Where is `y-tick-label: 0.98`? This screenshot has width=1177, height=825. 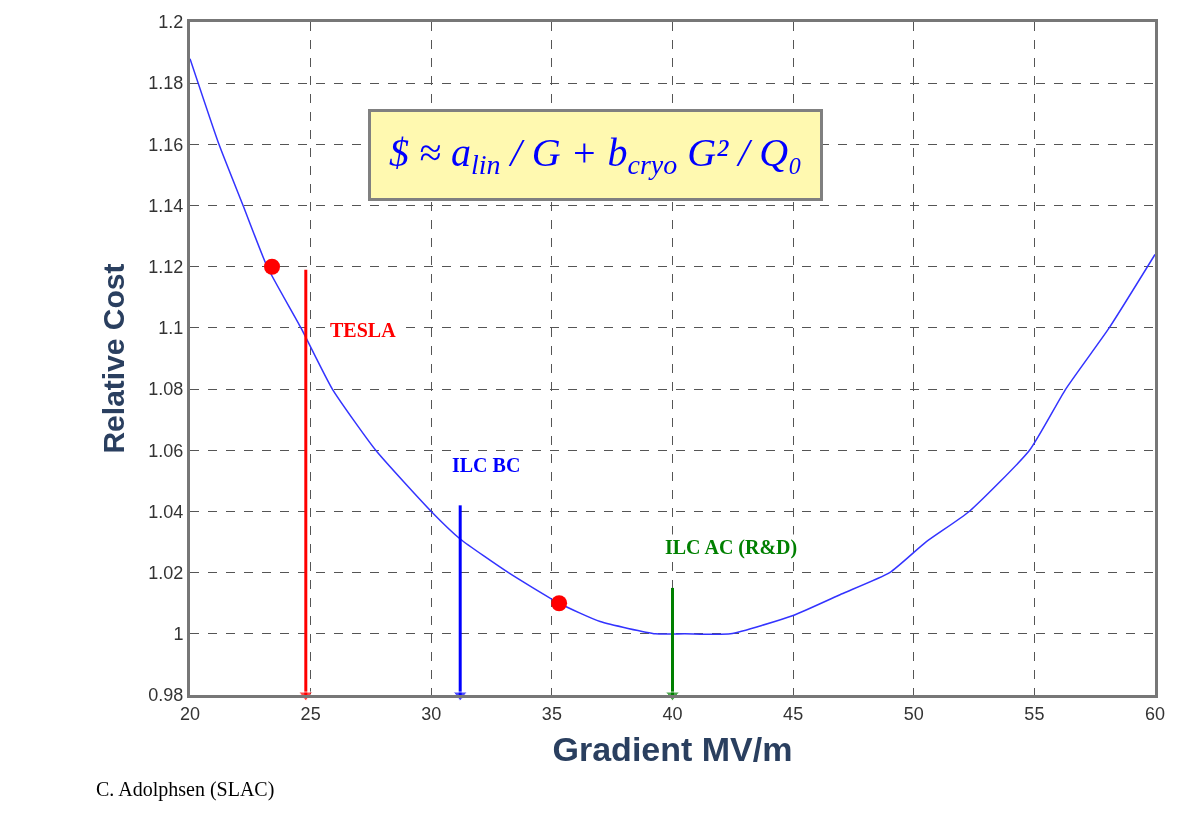
y-tick-label: 0.98 is located at coordinates (166, 695).